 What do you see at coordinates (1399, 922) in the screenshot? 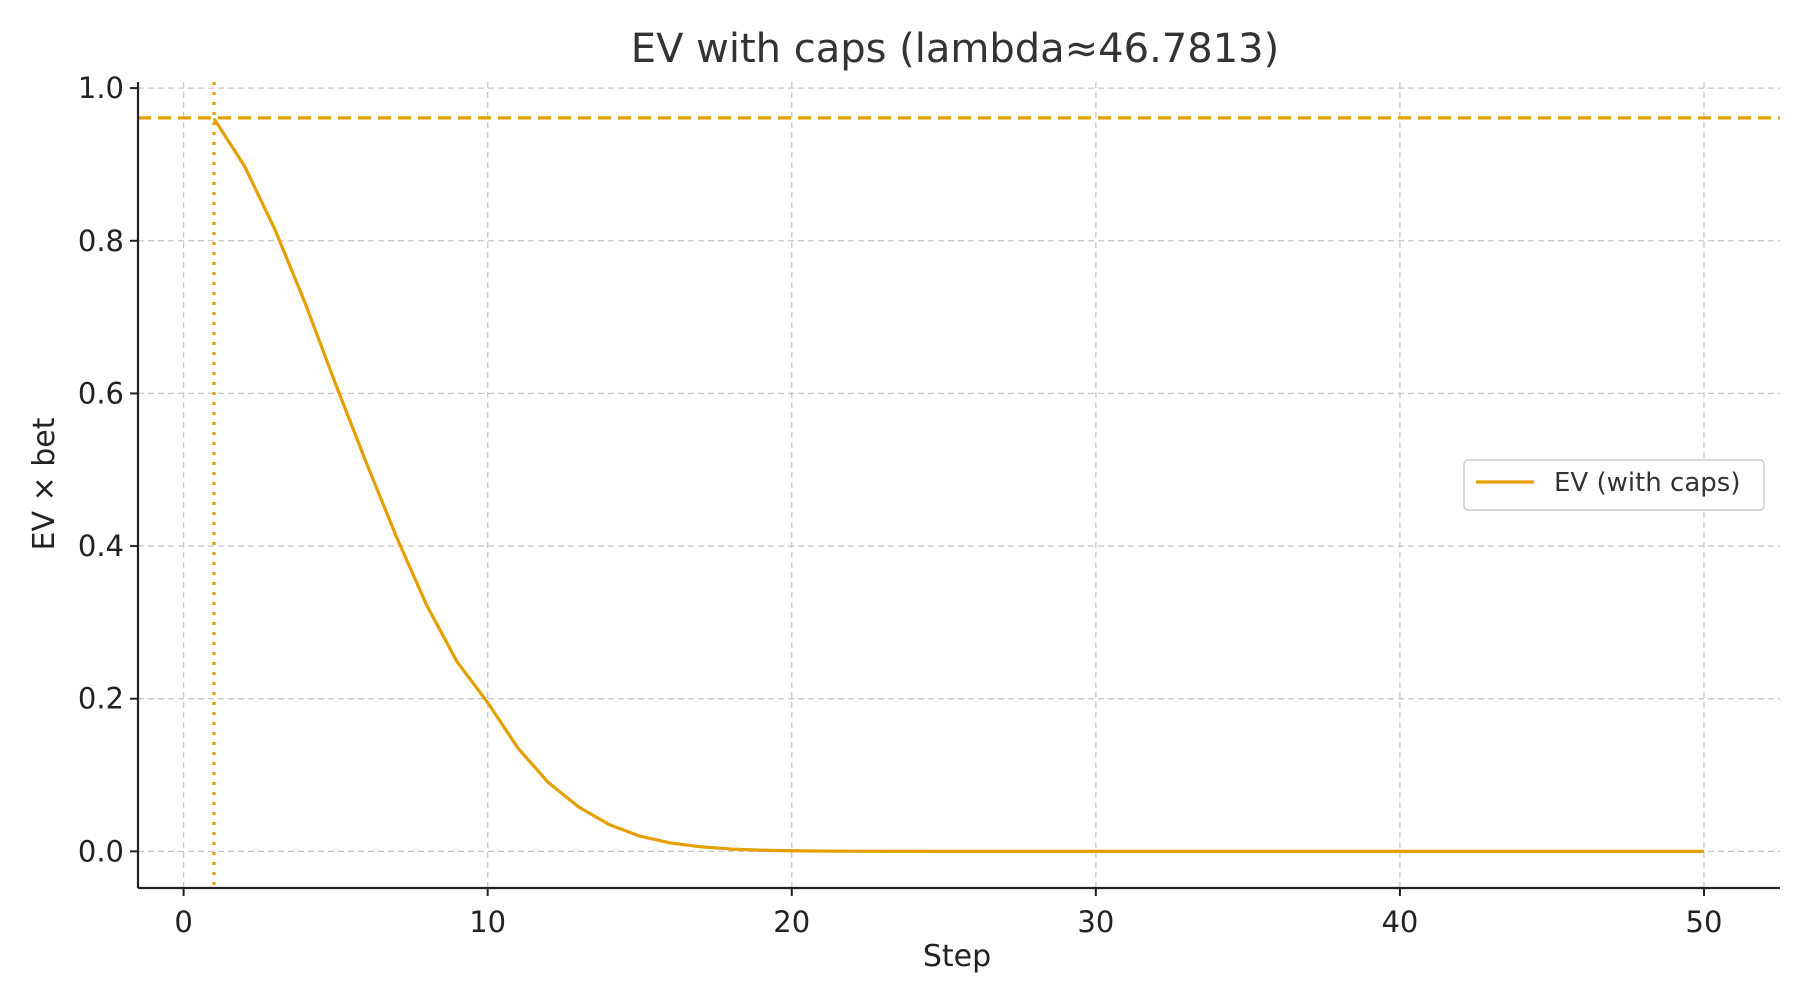
I see `x-tick-label-4: 40` at bounding box center [1399, 922].